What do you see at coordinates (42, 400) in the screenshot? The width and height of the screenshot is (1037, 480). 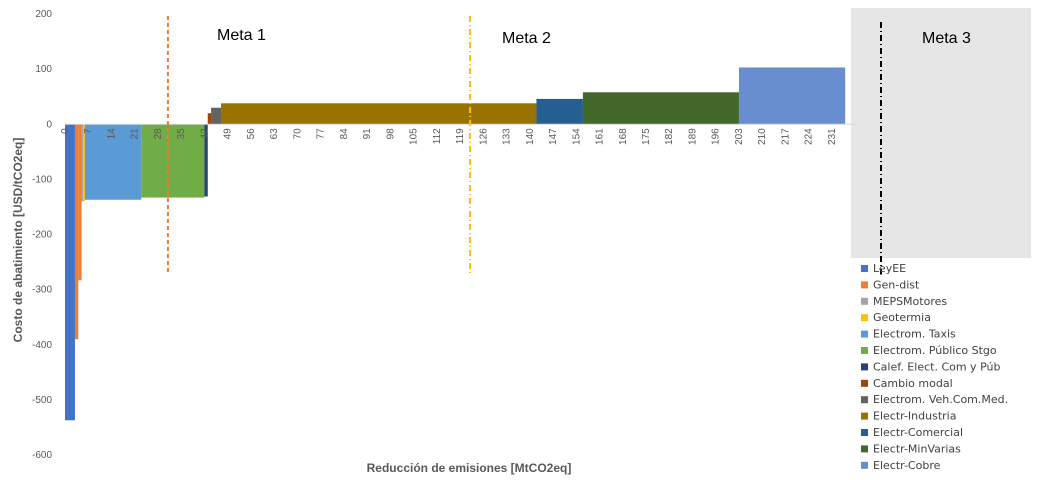 I see `y-tick-label: -500` at bounding box center [42, 400].